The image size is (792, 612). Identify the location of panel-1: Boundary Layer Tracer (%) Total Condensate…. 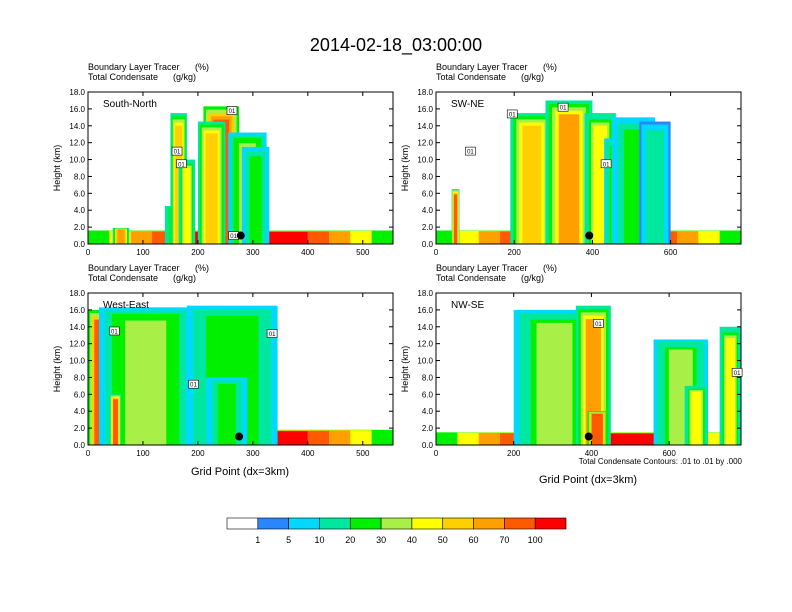
(223, 159).